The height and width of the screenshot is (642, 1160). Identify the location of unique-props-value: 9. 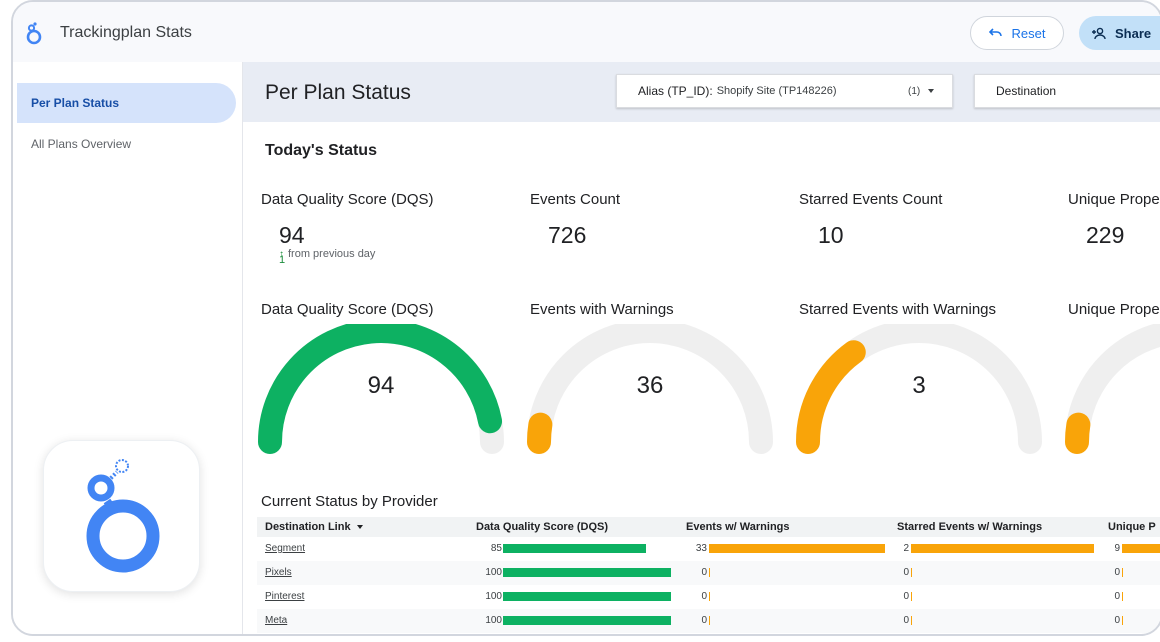
(1117, 548).